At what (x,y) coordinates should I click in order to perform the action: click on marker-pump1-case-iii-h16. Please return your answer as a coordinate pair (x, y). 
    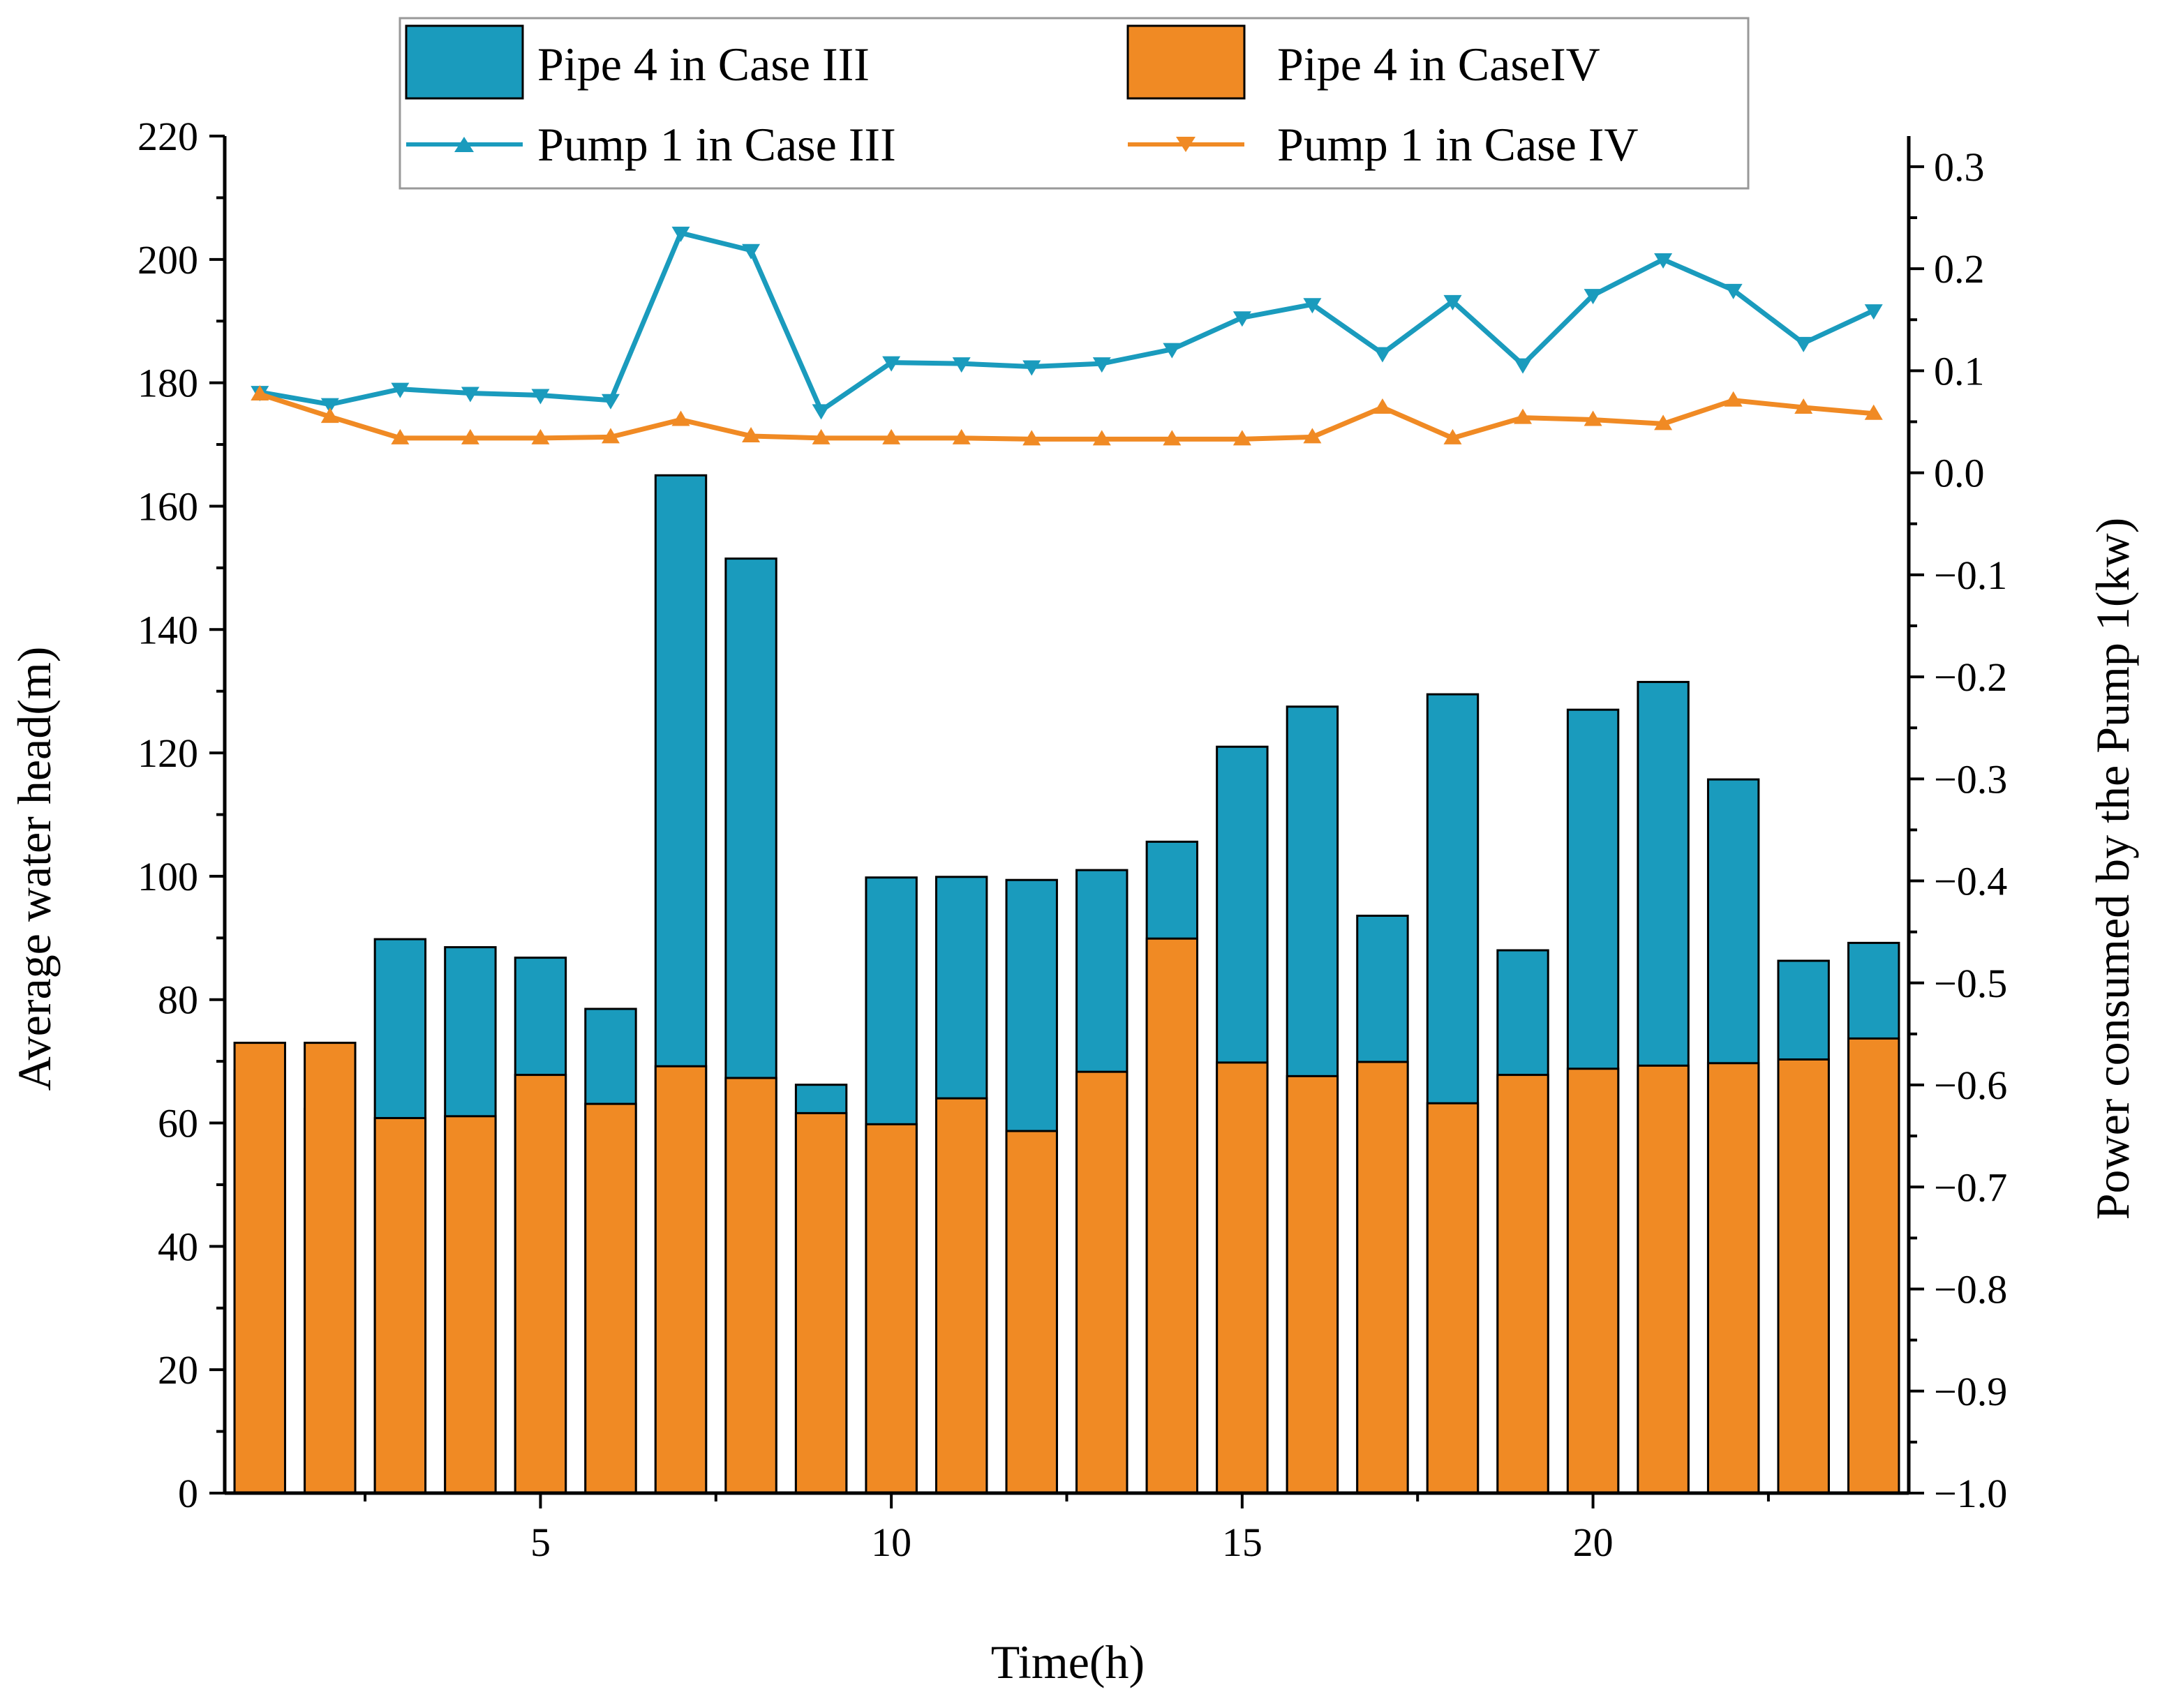
    Looking at the image, I should click on (1313, 306).